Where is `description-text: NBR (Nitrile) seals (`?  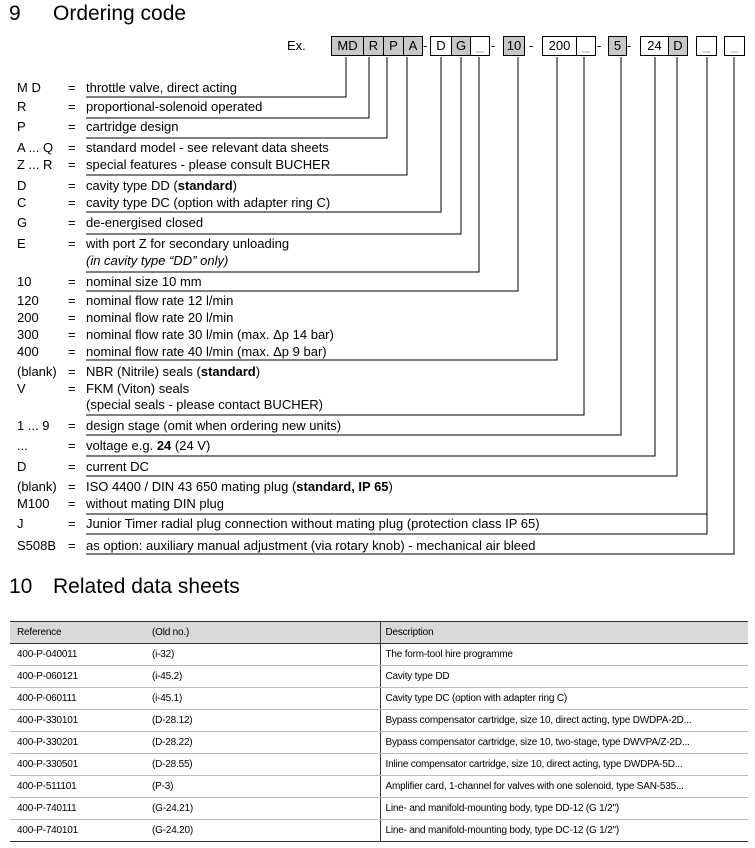 description-text: NBR (Nitrile) seals ( is located at coordinates (143, 371).